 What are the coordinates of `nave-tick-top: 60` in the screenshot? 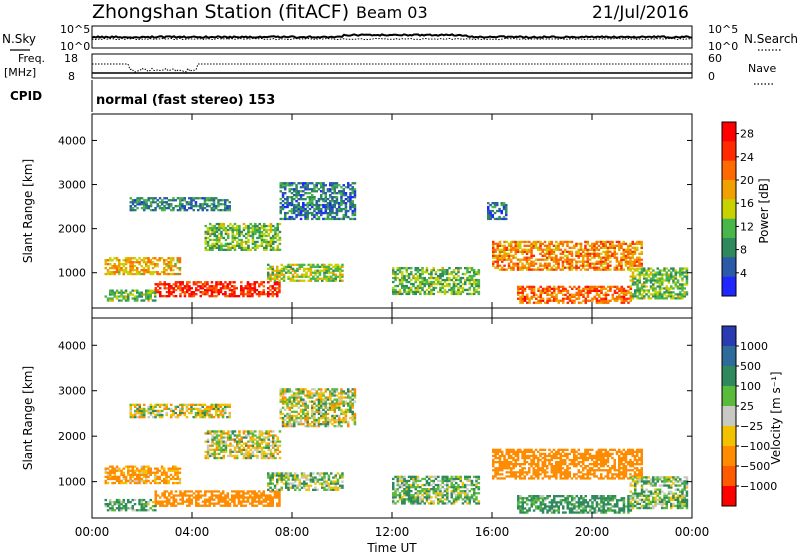 It's located at (715, 58).